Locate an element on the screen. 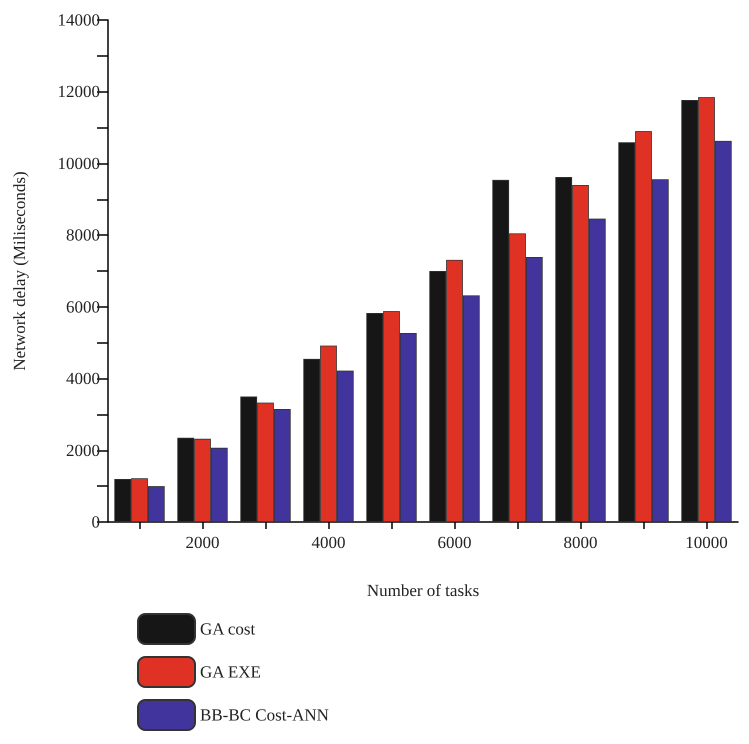  y-tick-label: 10000 is located at coordinates (79, 163).